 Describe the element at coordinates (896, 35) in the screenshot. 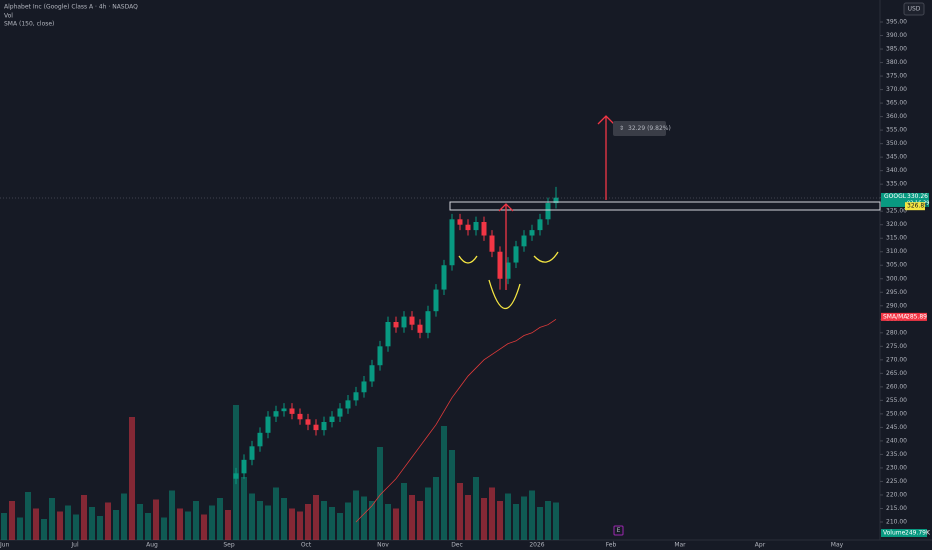

I see `y-tick-label: 390.00` at that location.